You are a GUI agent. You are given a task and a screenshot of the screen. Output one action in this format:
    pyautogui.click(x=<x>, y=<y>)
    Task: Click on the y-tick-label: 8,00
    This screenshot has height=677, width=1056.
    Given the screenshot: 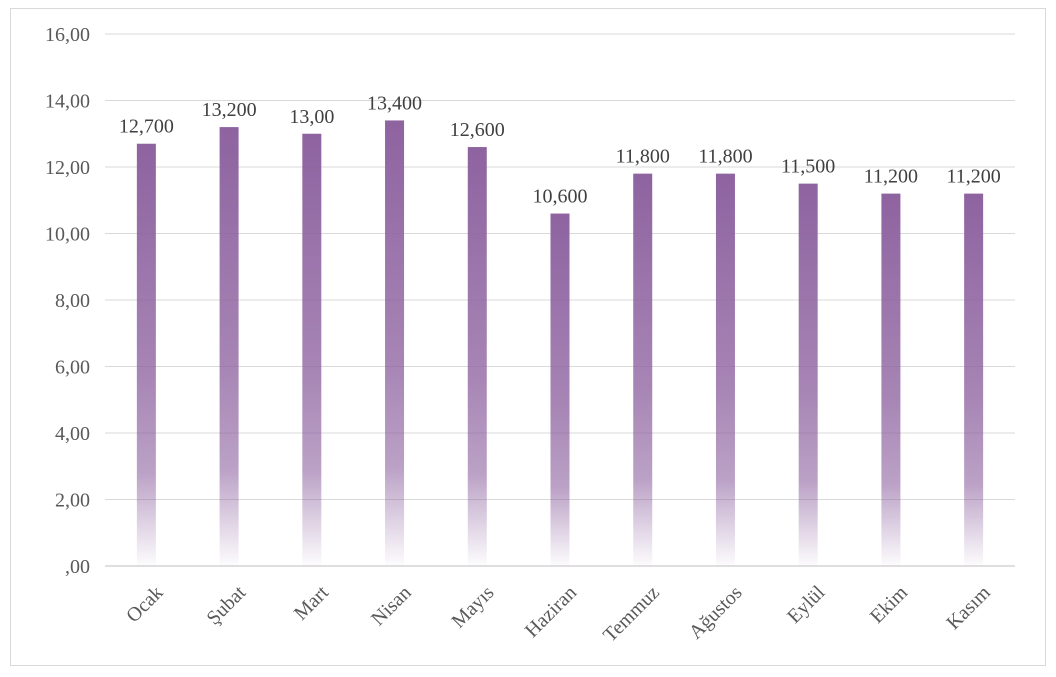 What is the action you would take?
    pyautogui.click(x=72, y=301)
    